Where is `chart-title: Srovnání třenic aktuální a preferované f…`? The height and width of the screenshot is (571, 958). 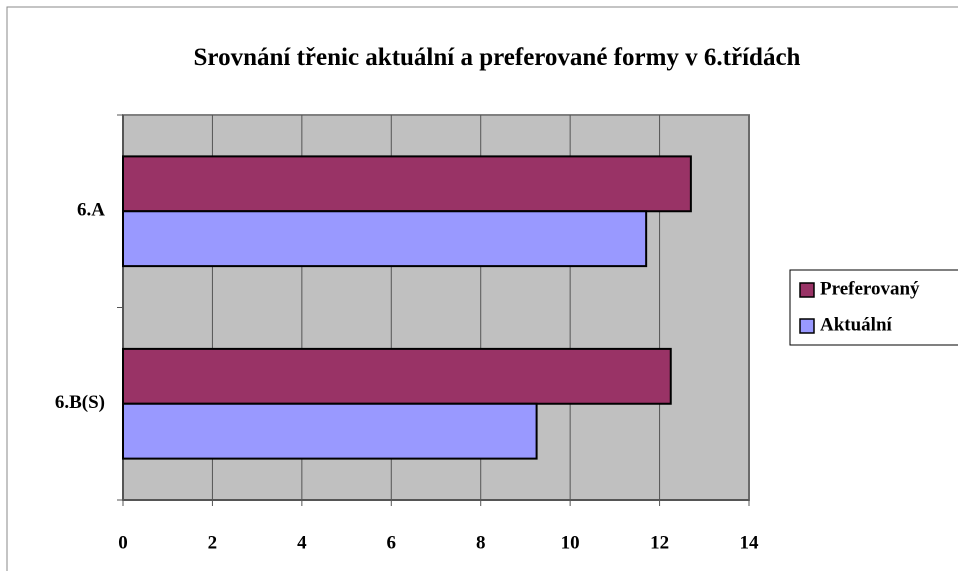
chart-title: Srovnání třenic aktuální a preferované f… is located at coordinates (497, 57).